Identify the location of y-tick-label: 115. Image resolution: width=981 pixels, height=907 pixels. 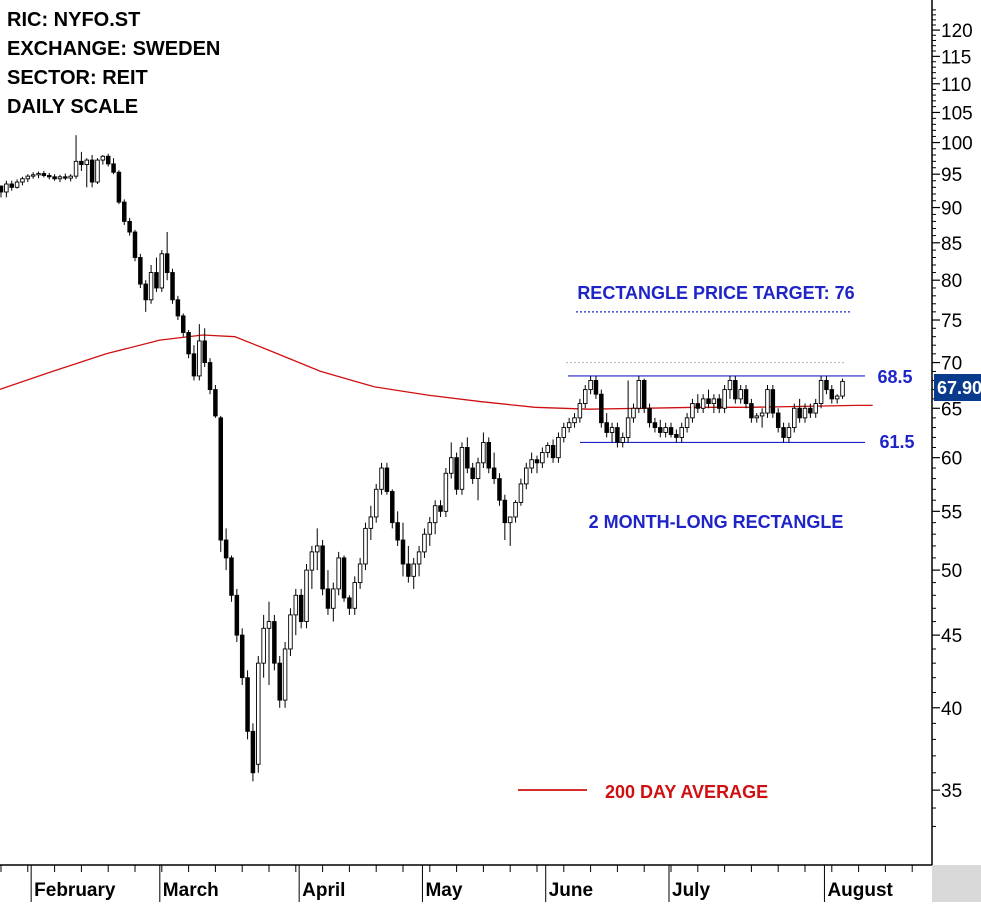
(956, 57).